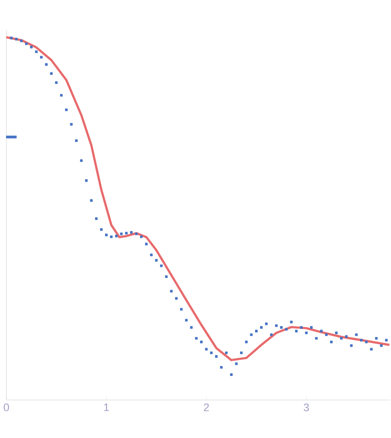 The height and width of the screenshot is (438, 391). What do you see at coordinates (107, 408) in the screenshot?
I see `x-tick-label: 1` at bounding box center [107, 408].